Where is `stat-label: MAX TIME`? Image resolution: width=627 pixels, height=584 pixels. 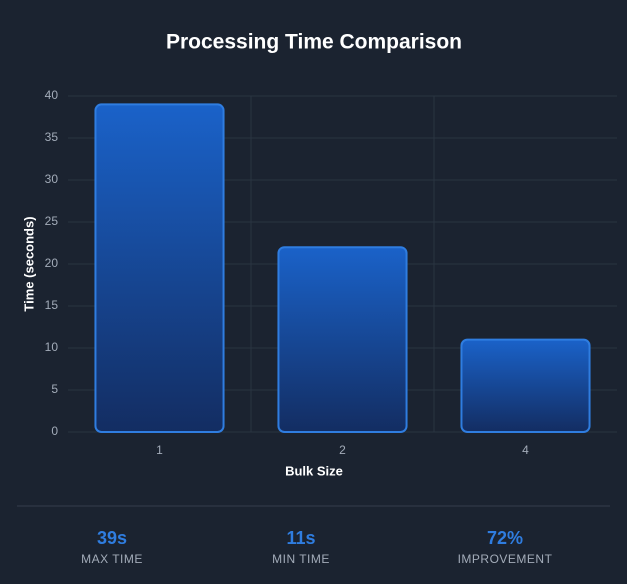
stat-label: MAX TIME is located at coordinates (112, 559).